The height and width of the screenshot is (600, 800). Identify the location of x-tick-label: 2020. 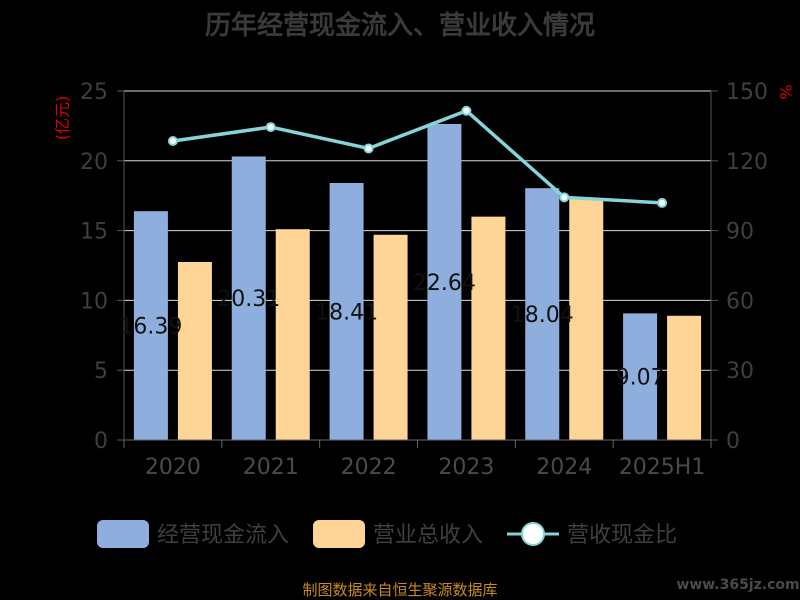
(173, 467).